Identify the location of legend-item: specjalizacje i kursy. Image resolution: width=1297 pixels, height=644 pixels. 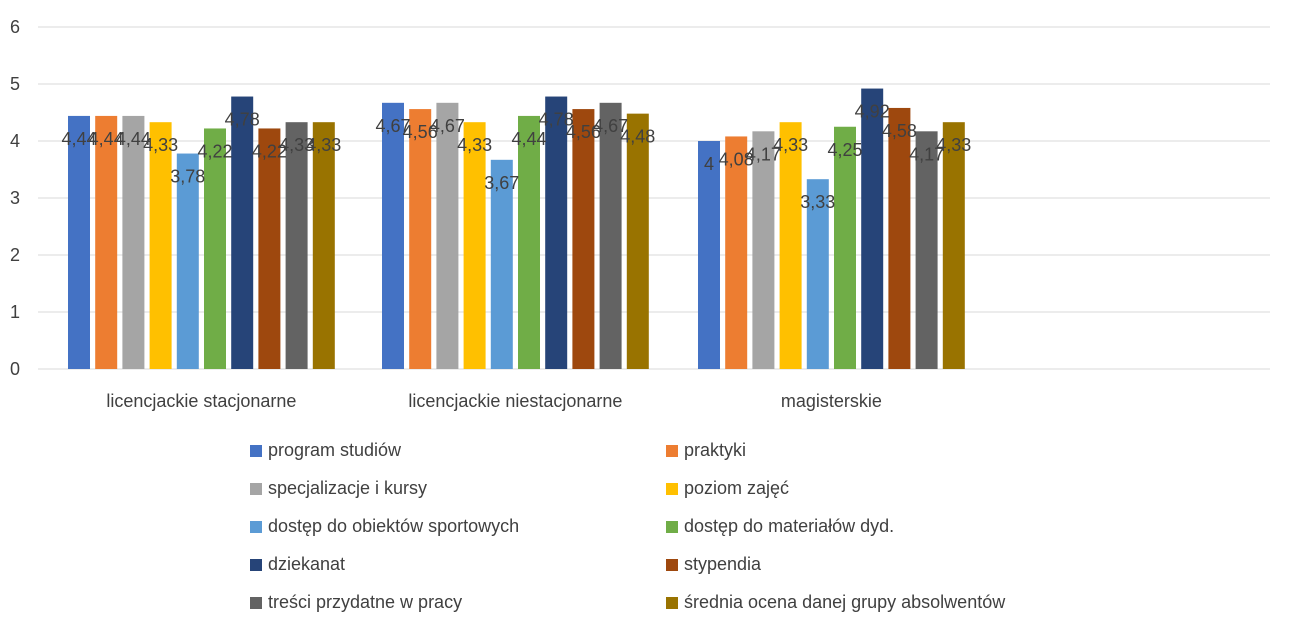
(338, 488).